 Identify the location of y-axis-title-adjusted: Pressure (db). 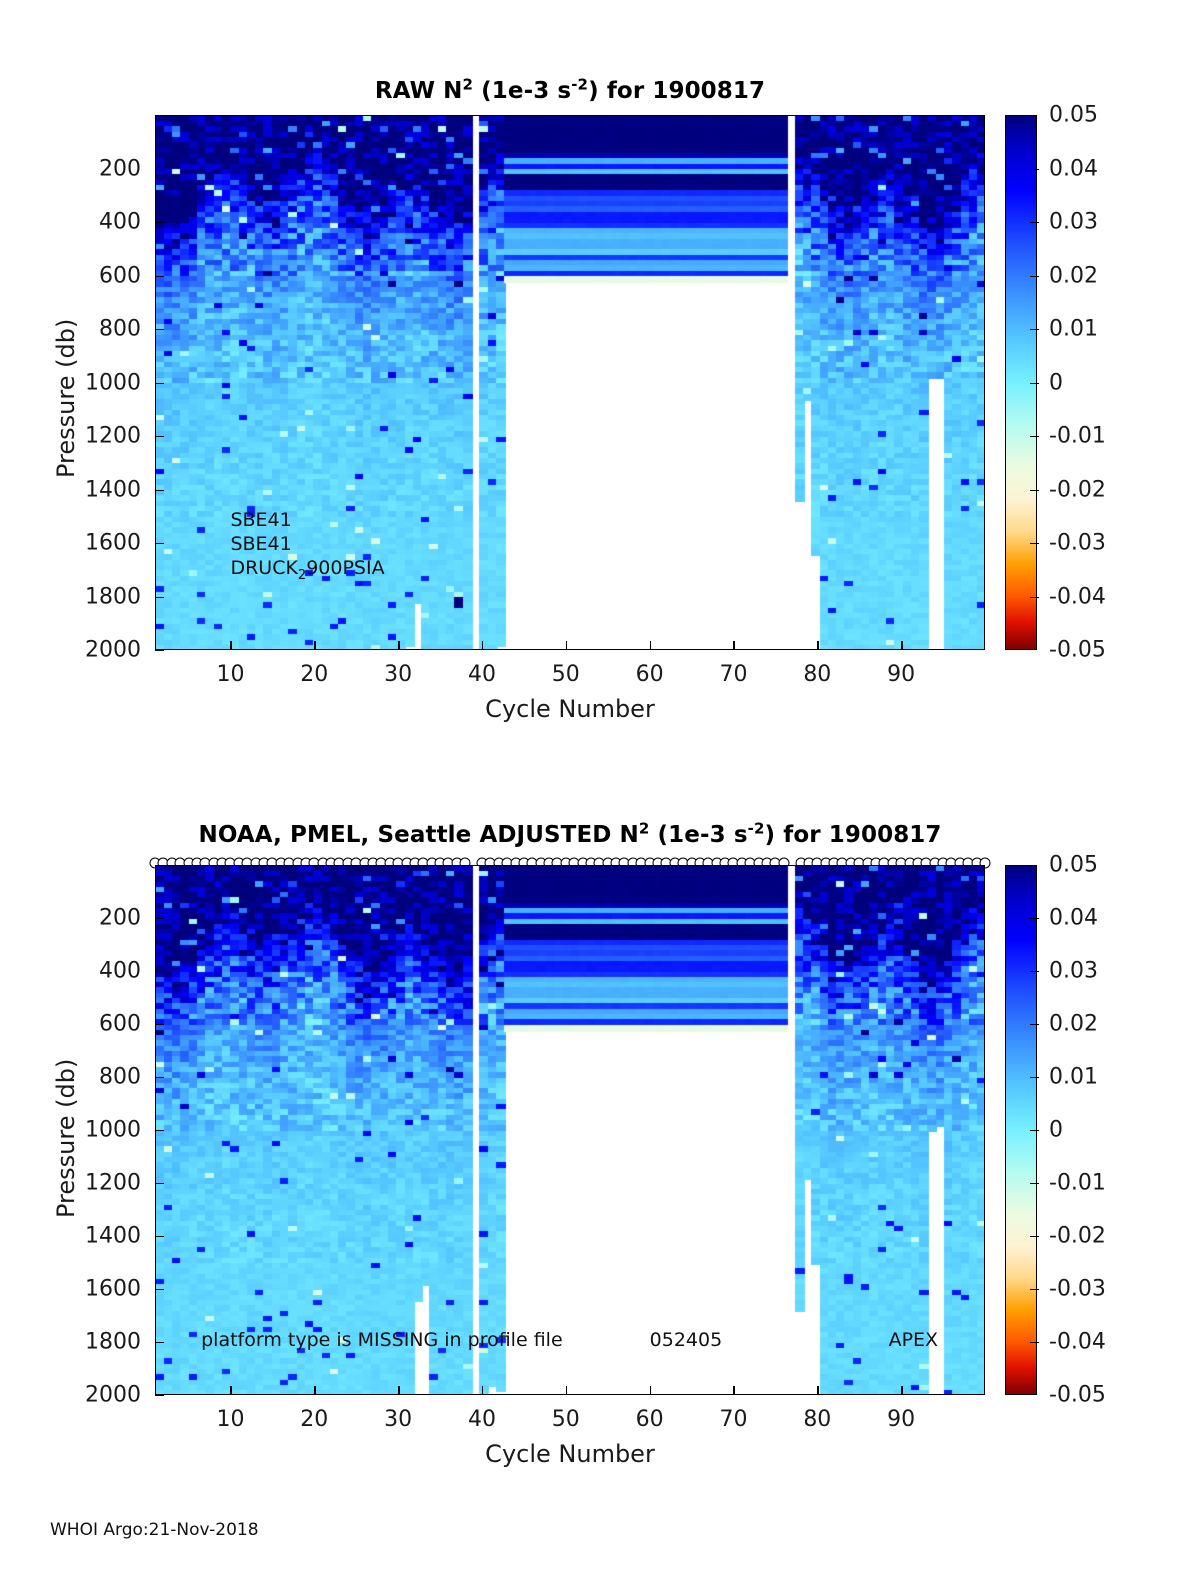
(66, 1138).